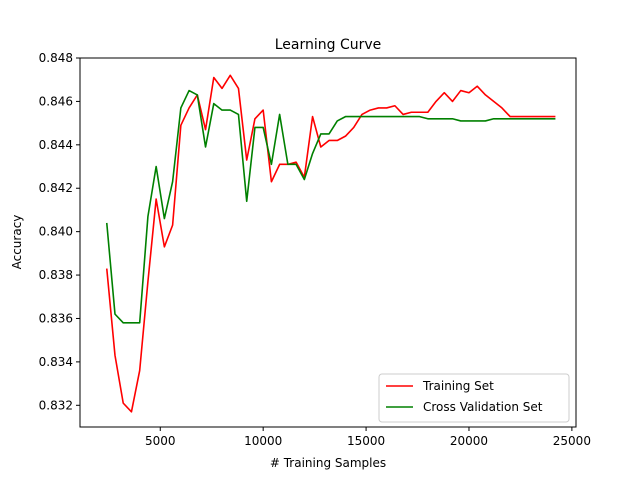 The height and width of the screenshot is (480, 640). What do you see at coordinates (56, 188) in the screenshot?
I see `y-tick-label: 0.842` at bounding box center [56, 188].